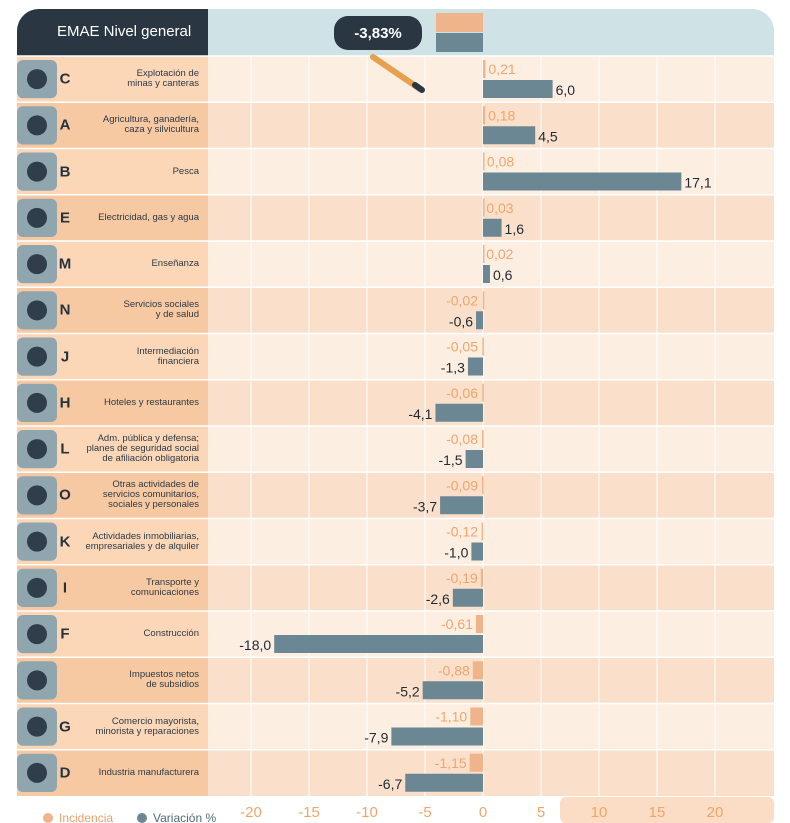 Image resolution: width=790 pixels, height=823 pixels. What do you see at coordinates (65, 634) in the screenshot?
I see `category-letter: F` at bounding box center [65, 634].